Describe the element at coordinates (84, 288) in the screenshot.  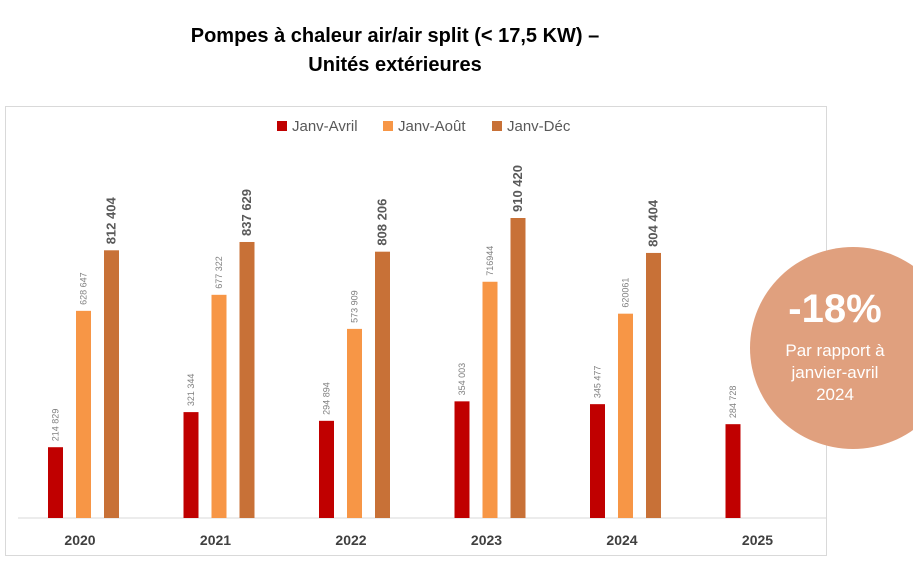
I see `data-label: 628 647` at that location.